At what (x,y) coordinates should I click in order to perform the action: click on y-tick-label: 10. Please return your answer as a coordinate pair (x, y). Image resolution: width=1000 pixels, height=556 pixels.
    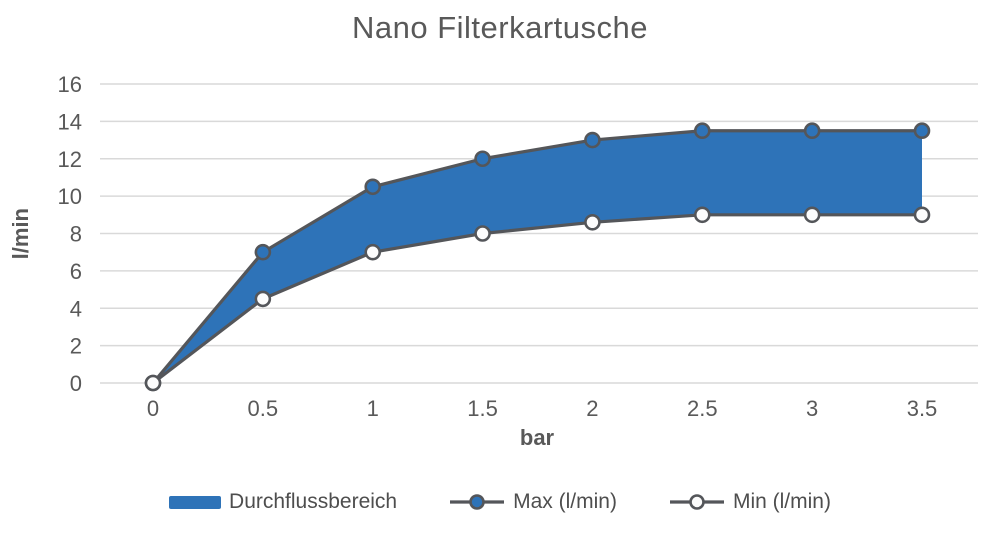
    Looking at the image, I should click on (70, 196).